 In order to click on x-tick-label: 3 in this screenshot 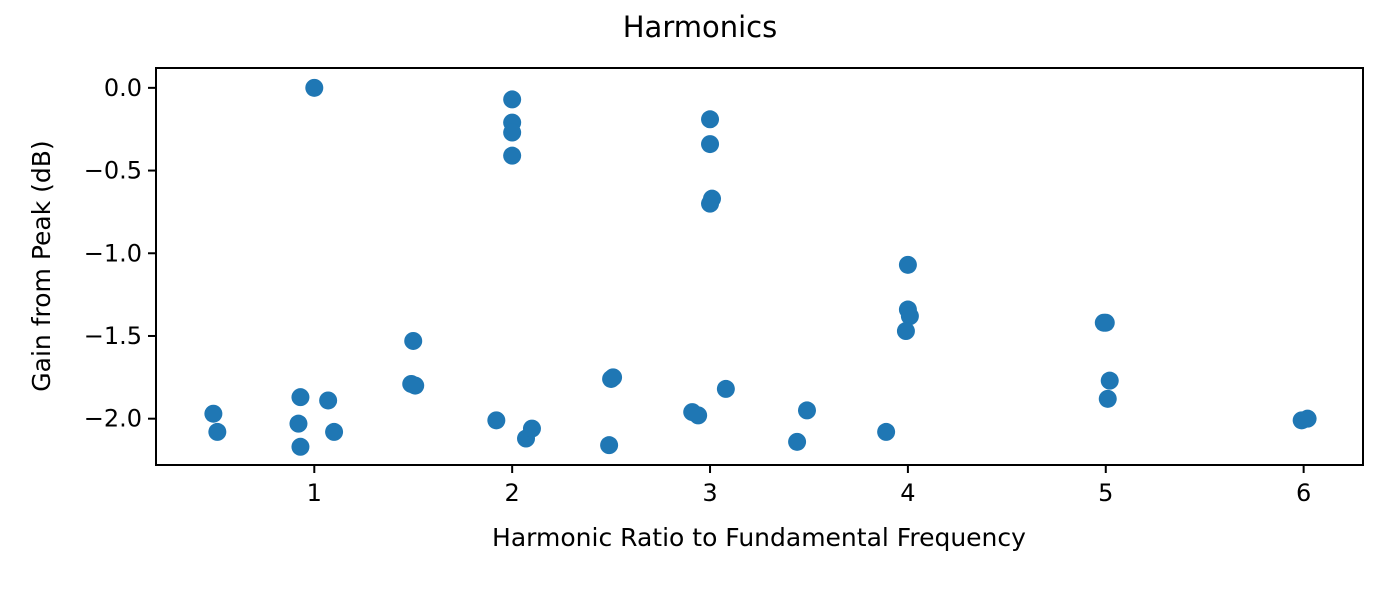, I will do `click(709, 493)`.